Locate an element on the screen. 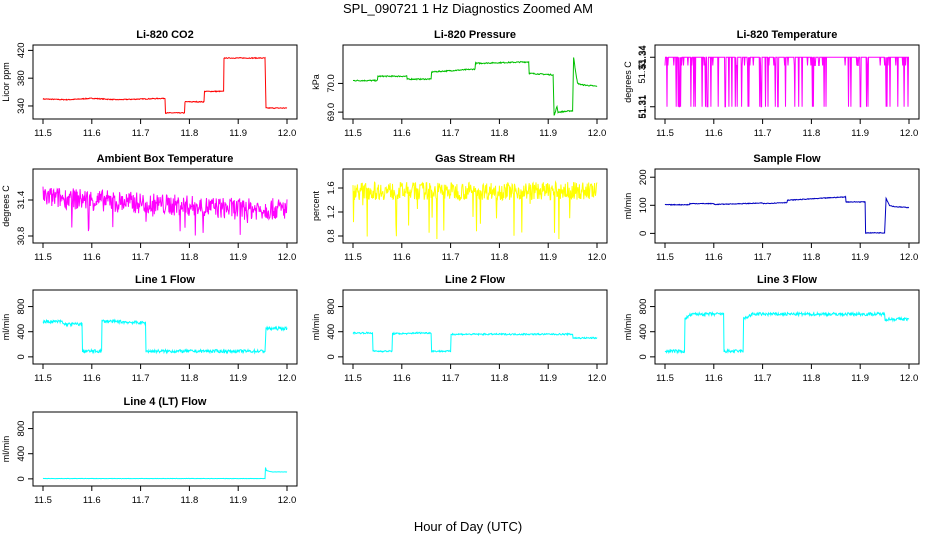 The width and height of the screenshot is (936, 540). panel-title: Line 2 Flow is located at coordinates (475, 280).